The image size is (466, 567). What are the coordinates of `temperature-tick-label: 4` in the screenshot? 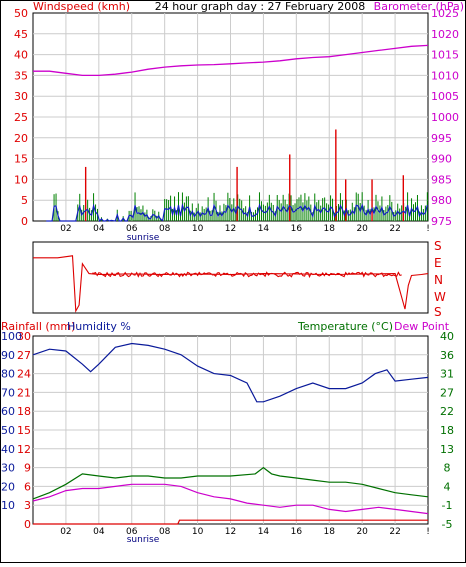 It's located at (447, 486).